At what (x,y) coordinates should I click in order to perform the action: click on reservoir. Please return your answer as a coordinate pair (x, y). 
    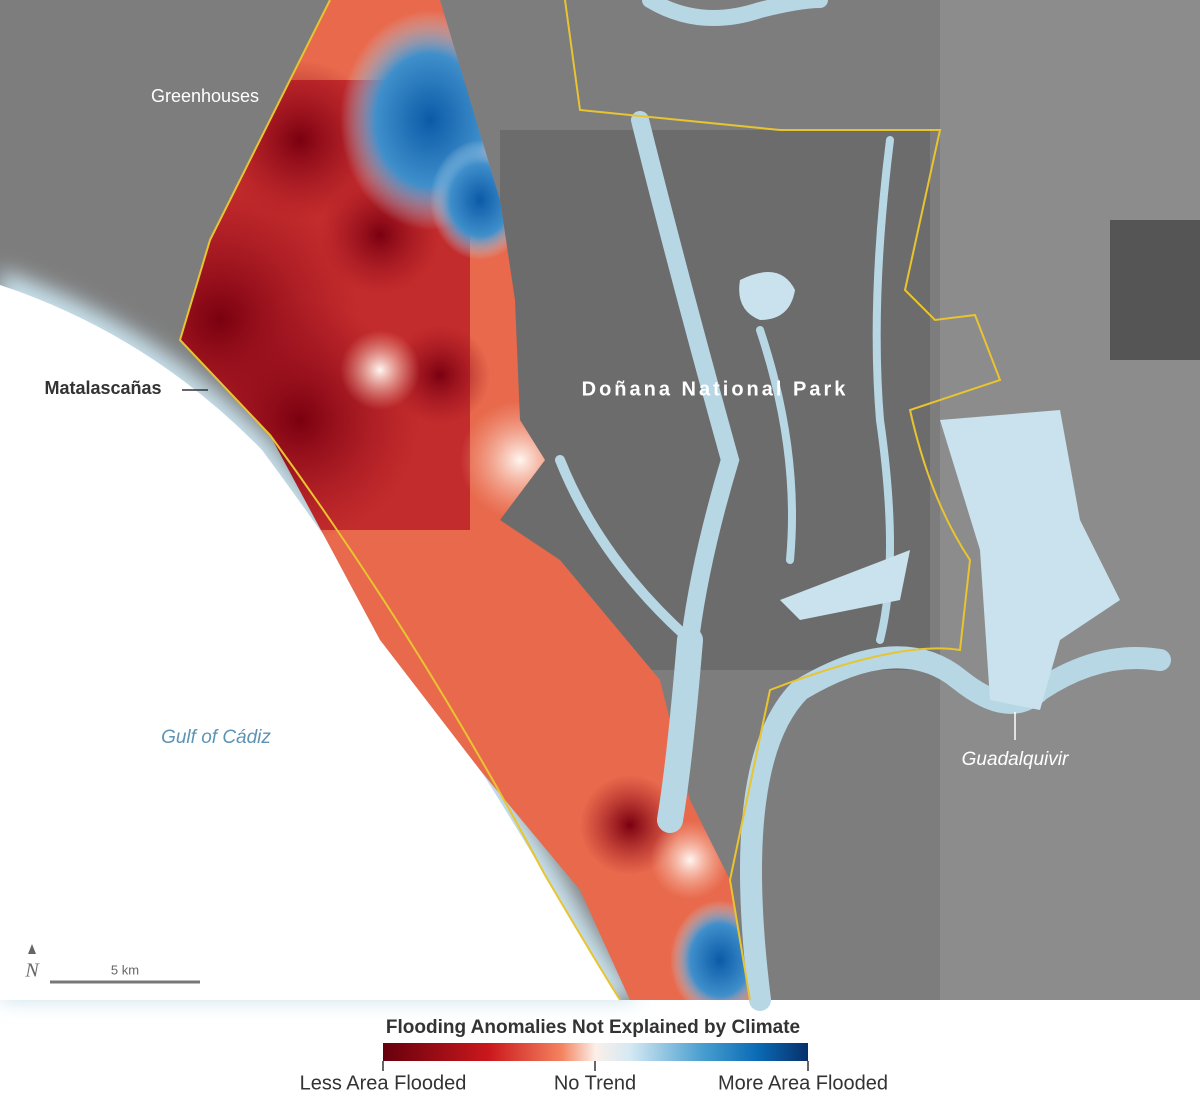
    Looking at the image, I should click on (1030, 560).